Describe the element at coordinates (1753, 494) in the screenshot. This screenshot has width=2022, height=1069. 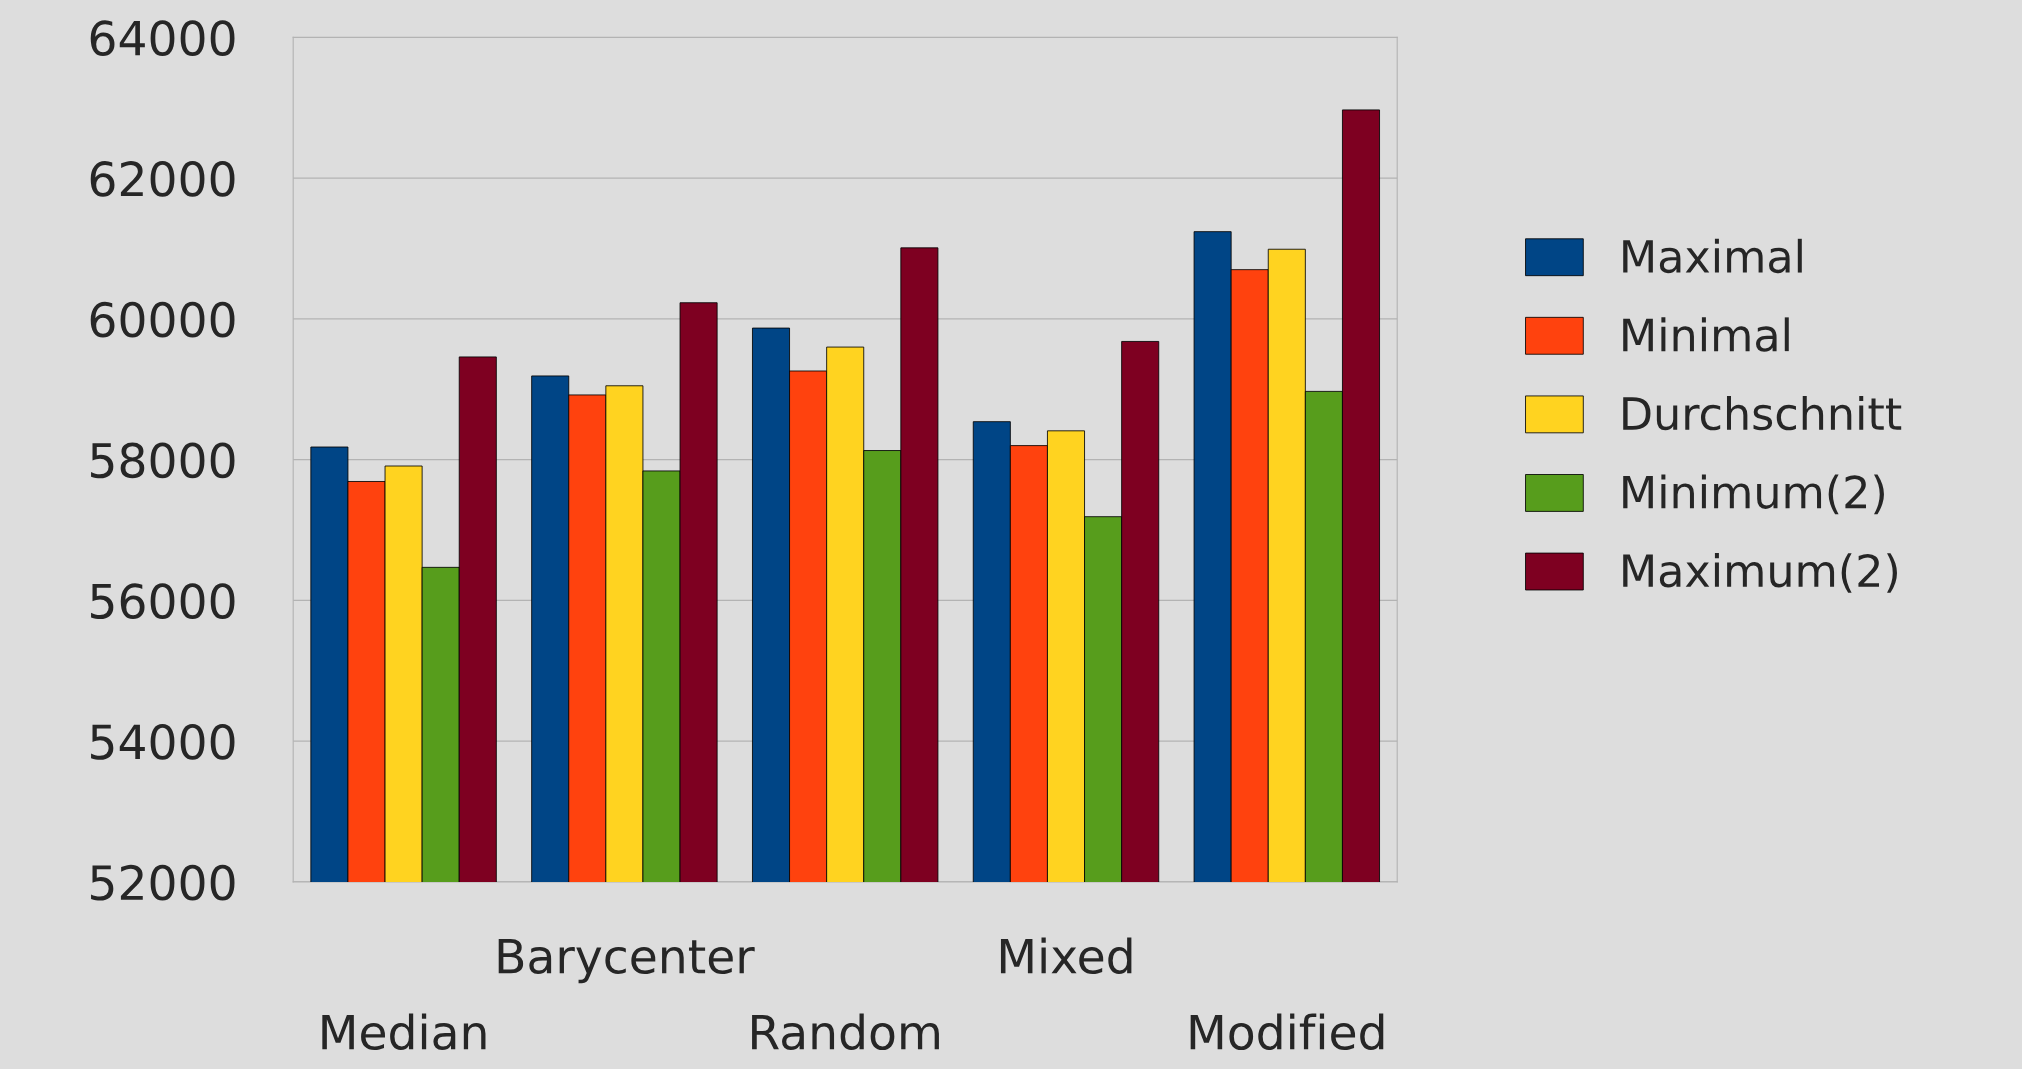
I see `legend-label: Minimum(2)` at that location.